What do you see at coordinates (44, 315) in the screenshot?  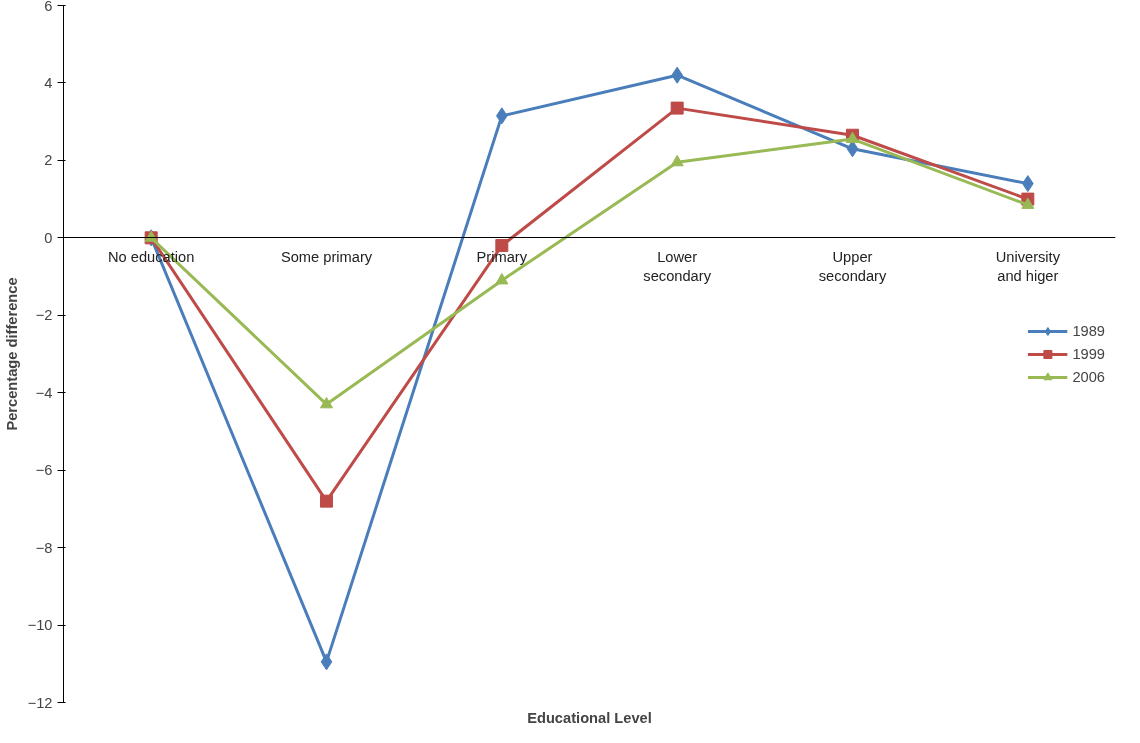 I see `y-tick-label: −2` at bounding box center [44, 315].